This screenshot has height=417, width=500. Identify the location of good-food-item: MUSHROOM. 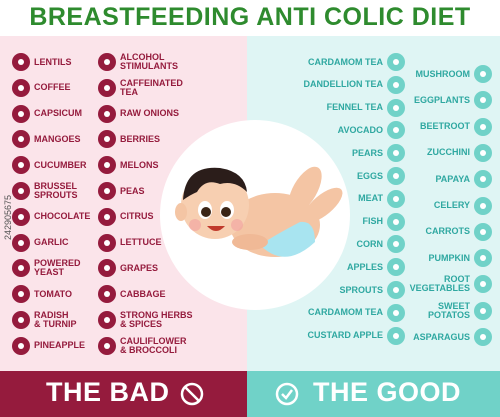
(453, 74).